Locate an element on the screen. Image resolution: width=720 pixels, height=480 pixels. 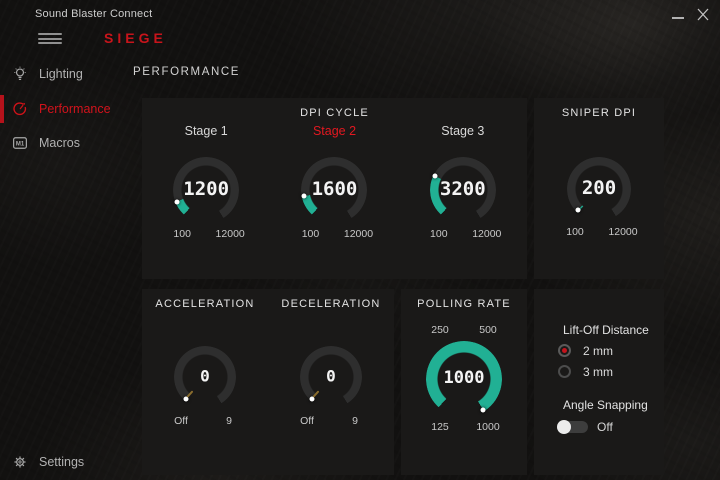
gear-icon is located at coordinates (20, 462).